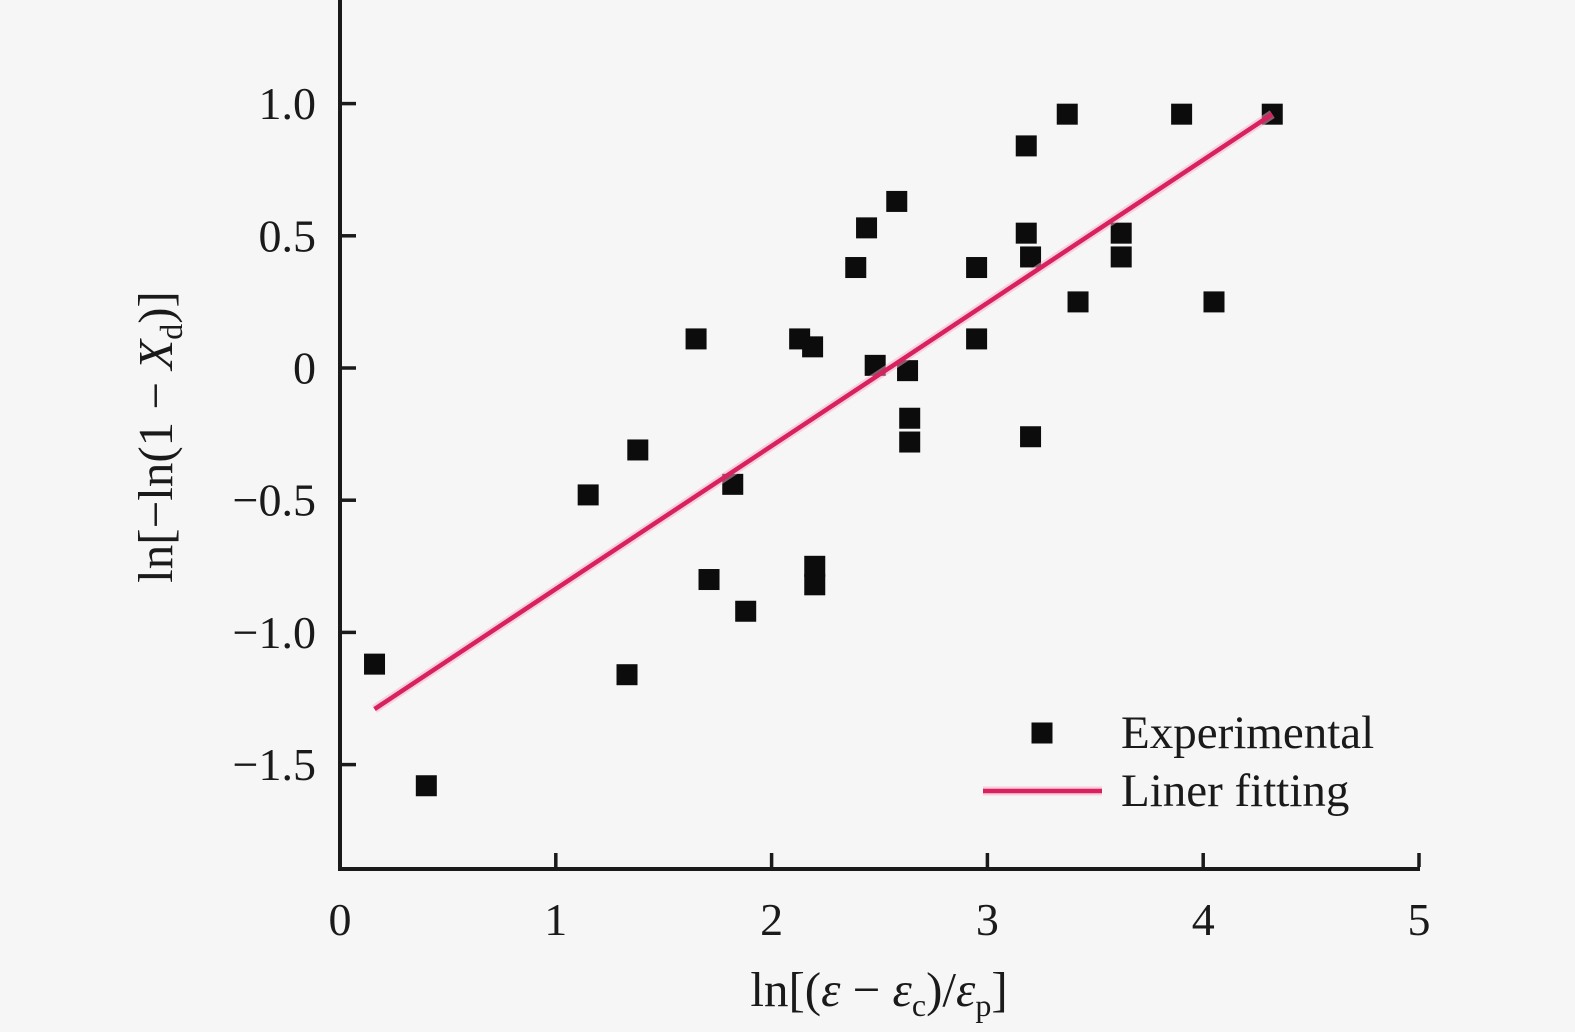 The image size is (1575, 1032). I want to click on x-tick-label: 5, so click(1419, 919).